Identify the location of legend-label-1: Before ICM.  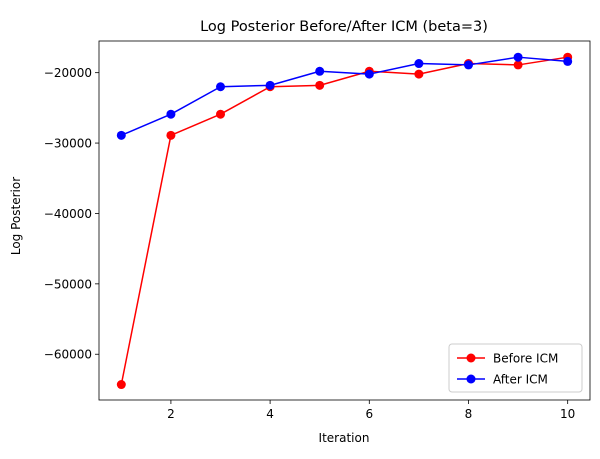
(525, 359).